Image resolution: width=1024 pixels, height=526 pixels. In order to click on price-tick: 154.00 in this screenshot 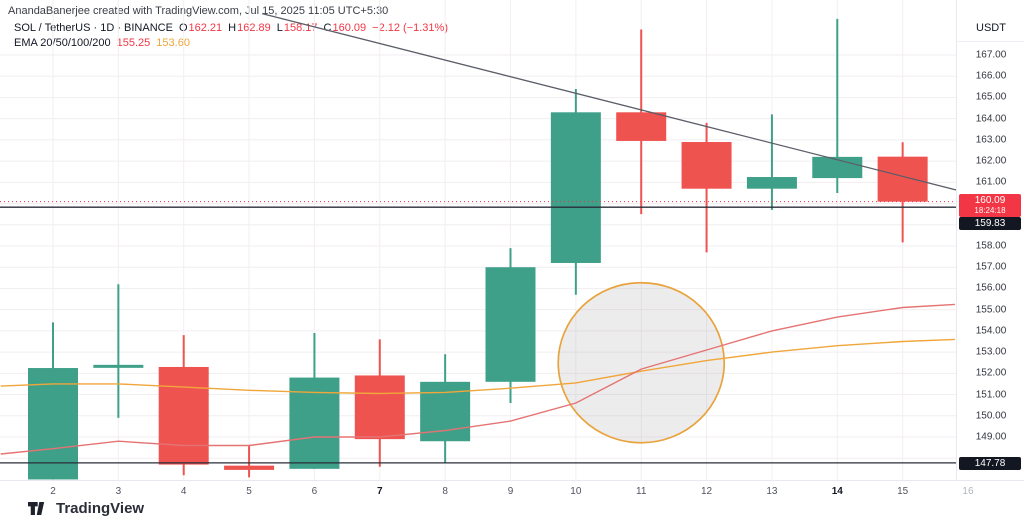, I will do `click(991, 331)`.